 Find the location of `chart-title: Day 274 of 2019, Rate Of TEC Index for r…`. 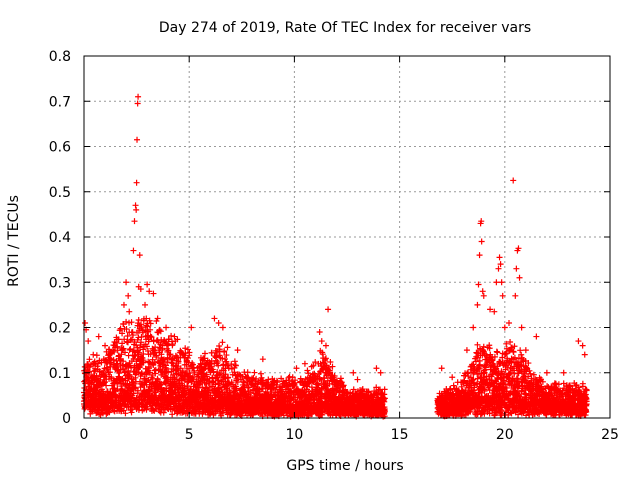

chart-title: Day 274 of 2019, Rate Of TEC Index for r… is located at coordinates (345, 28).